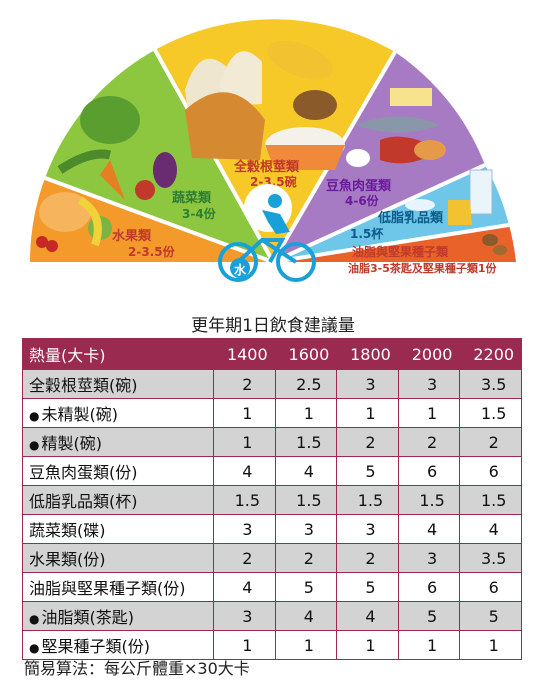  What do you see at coordinates (118, 558) in the screenshot?
I see `row-label: 水果類(份)` at bounding box center [118, 558].